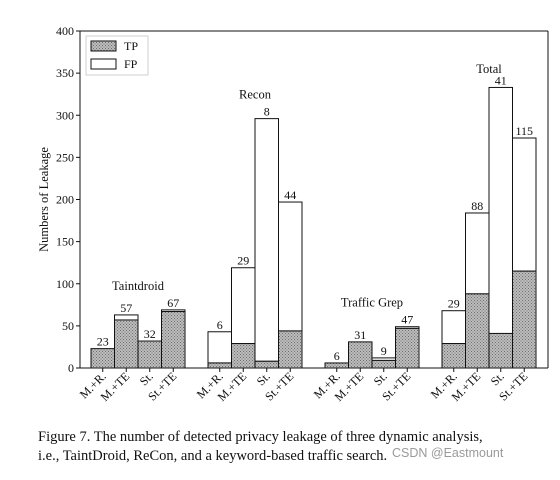  What do you see at coordinates (173, 303) in the screenshot?
I see `data-label: 67` at bounding box center [173, 303].